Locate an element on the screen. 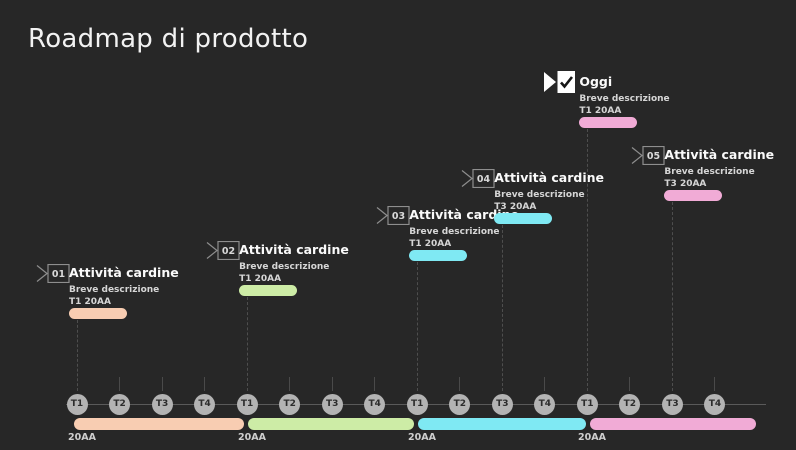  svg-text: 01 is located at coordinates (58, 274).